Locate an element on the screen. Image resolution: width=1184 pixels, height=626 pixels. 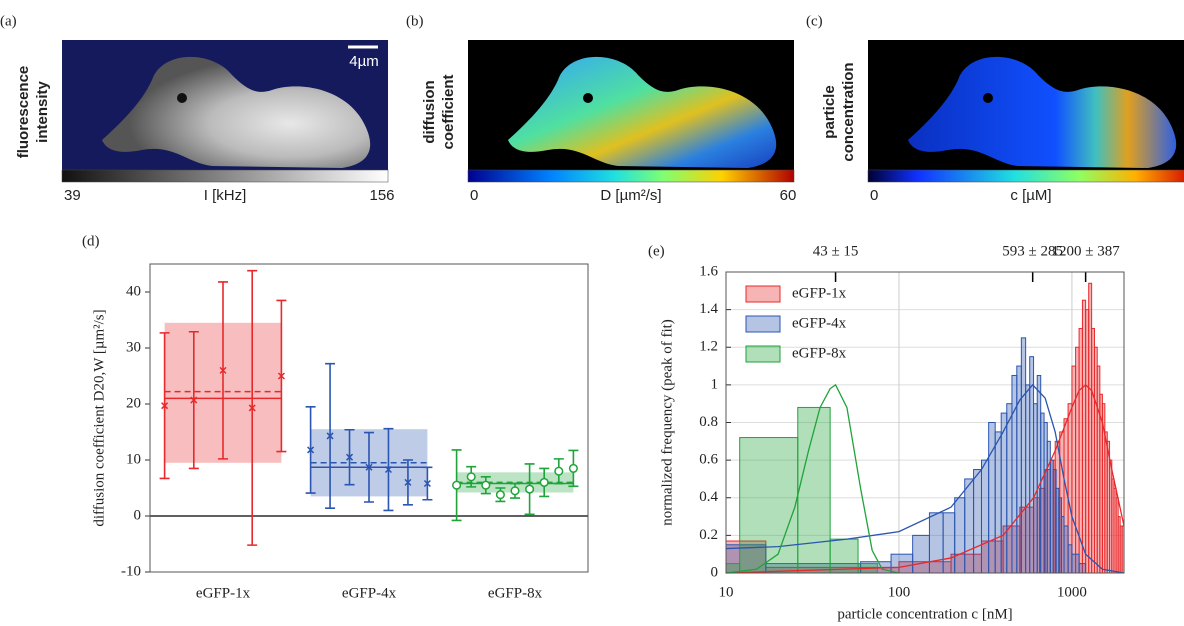
y-axis-label: diffusion coefficient D20,W [µm²/s] is located at coordinates (99, 417).